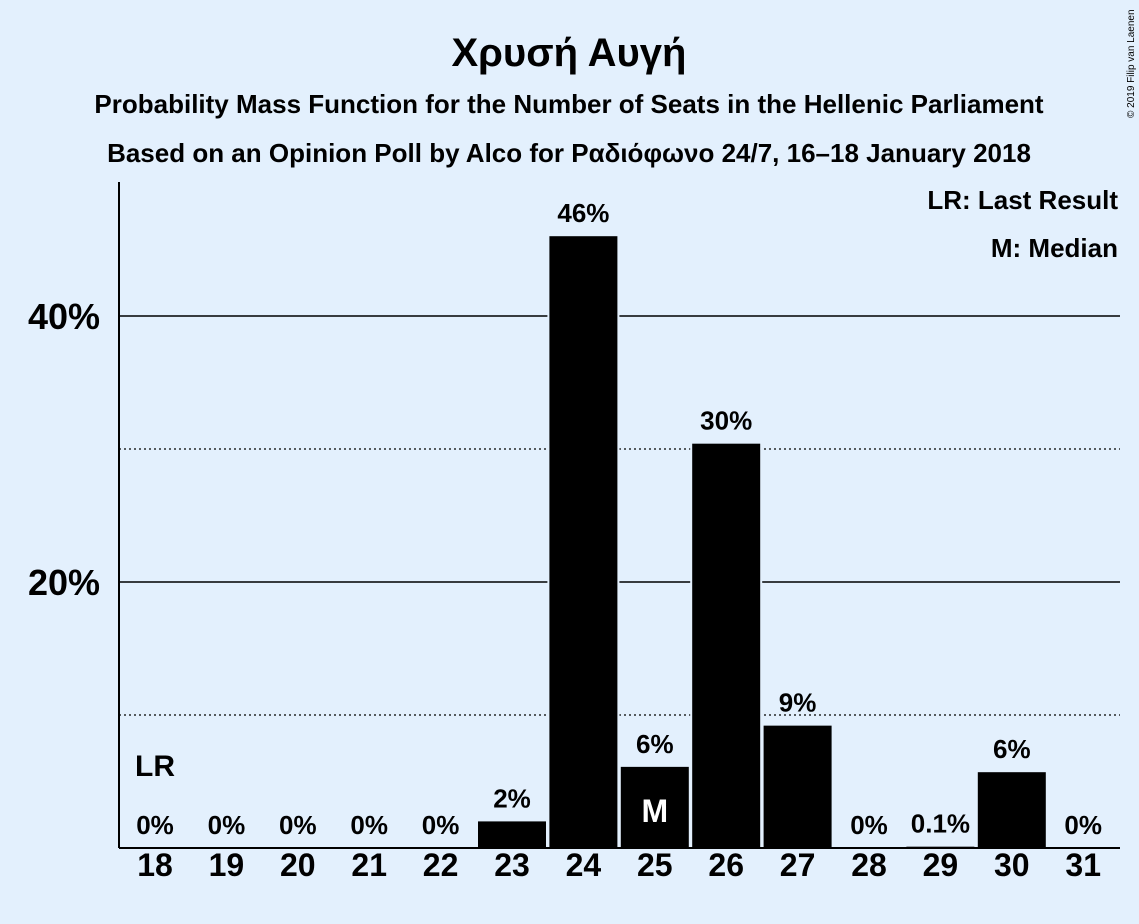  What do you see at coordinates (869, 865) in the screenshot?
I see `x-tick-label: 28` at bounding box center [869, 865].